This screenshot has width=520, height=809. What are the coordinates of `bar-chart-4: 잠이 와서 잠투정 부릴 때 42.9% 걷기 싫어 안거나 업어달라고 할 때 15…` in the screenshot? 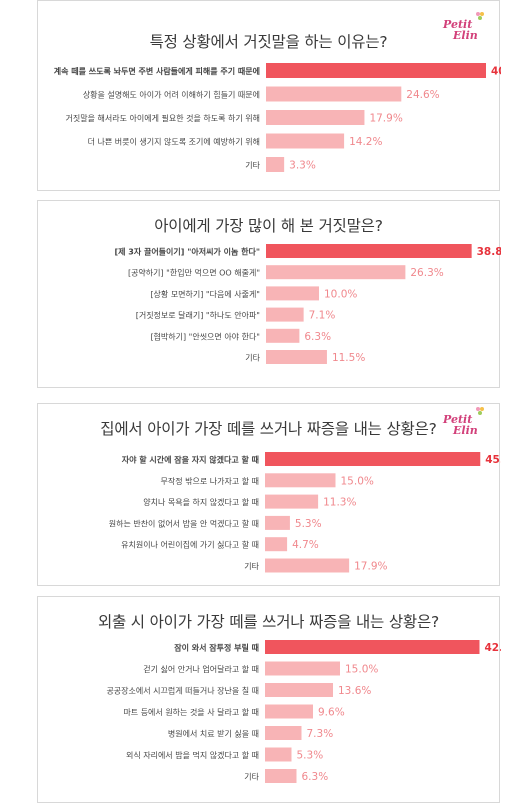 It's located at (304, 711).